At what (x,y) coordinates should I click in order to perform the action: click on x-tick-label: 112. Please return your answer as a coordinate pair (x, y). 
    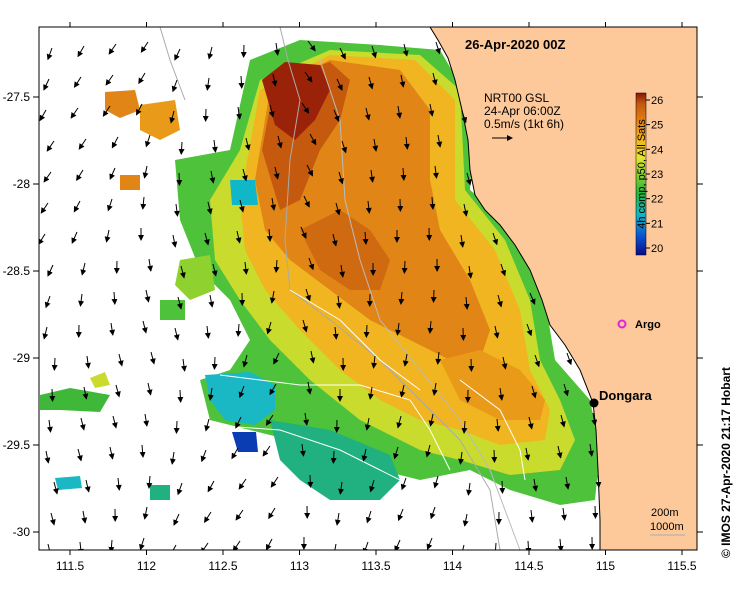
    Looking at the image, I should click on (146, 566).